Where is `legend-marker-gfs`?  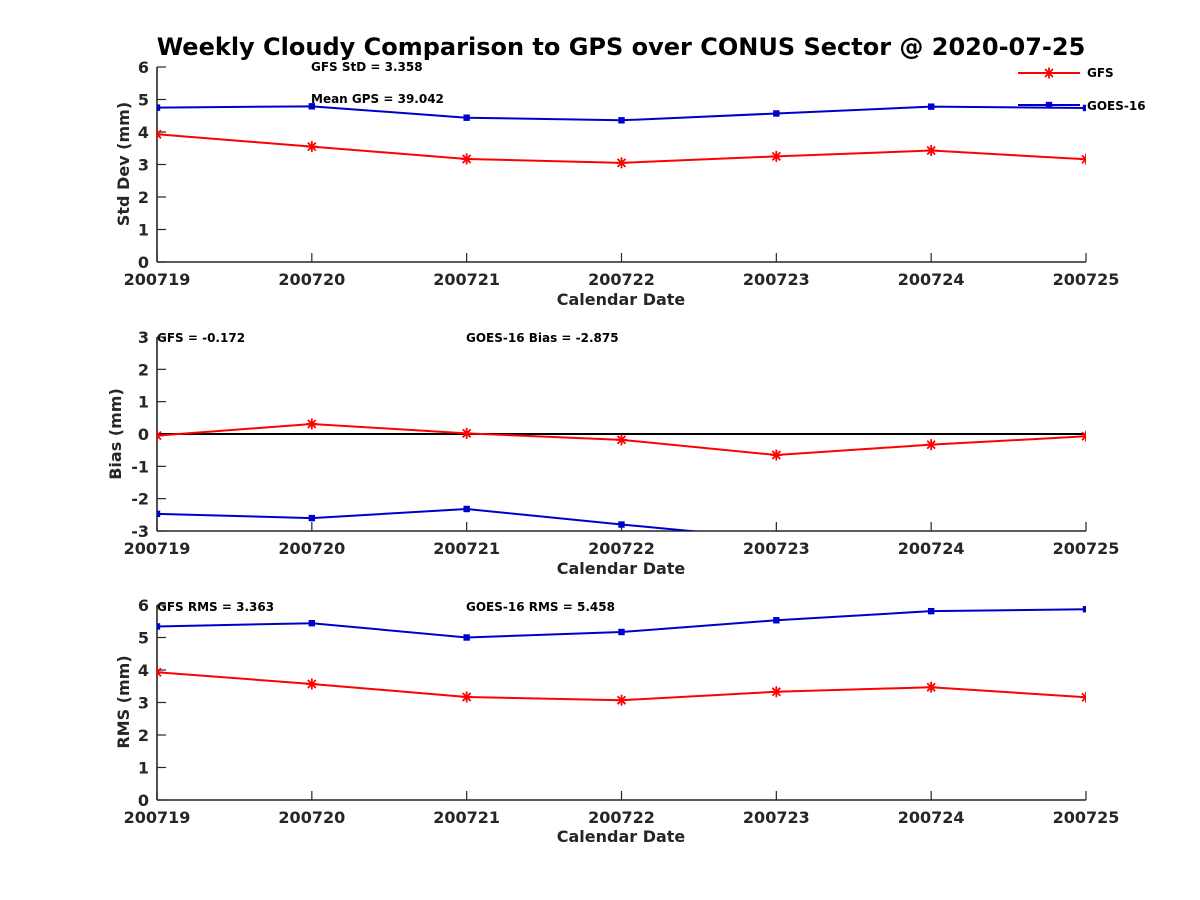
legend-marker-gfs is located at coordinates (1049, 73).